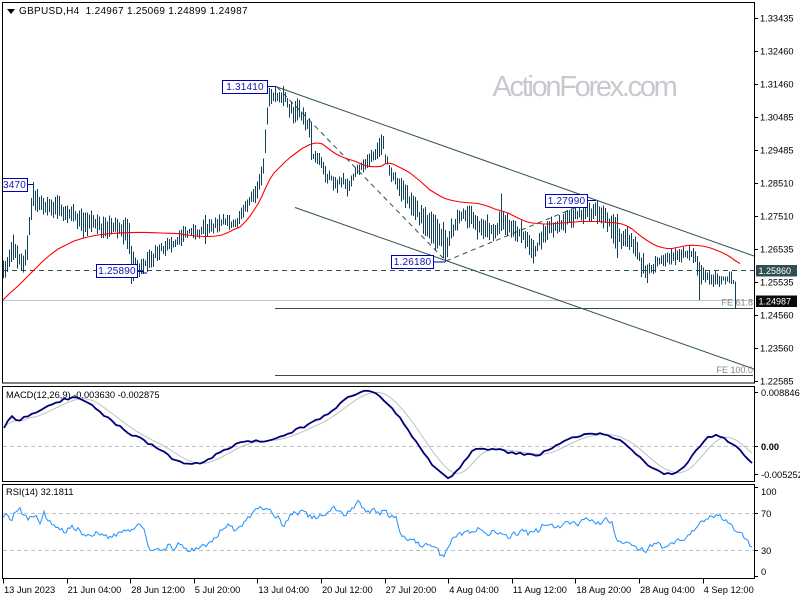 This screenshot has width=800, height=600. What do you see at coordinates (777, 217) in the screenshot?
I see `svg-text: 1.27510` at bounding box center [777, 217].